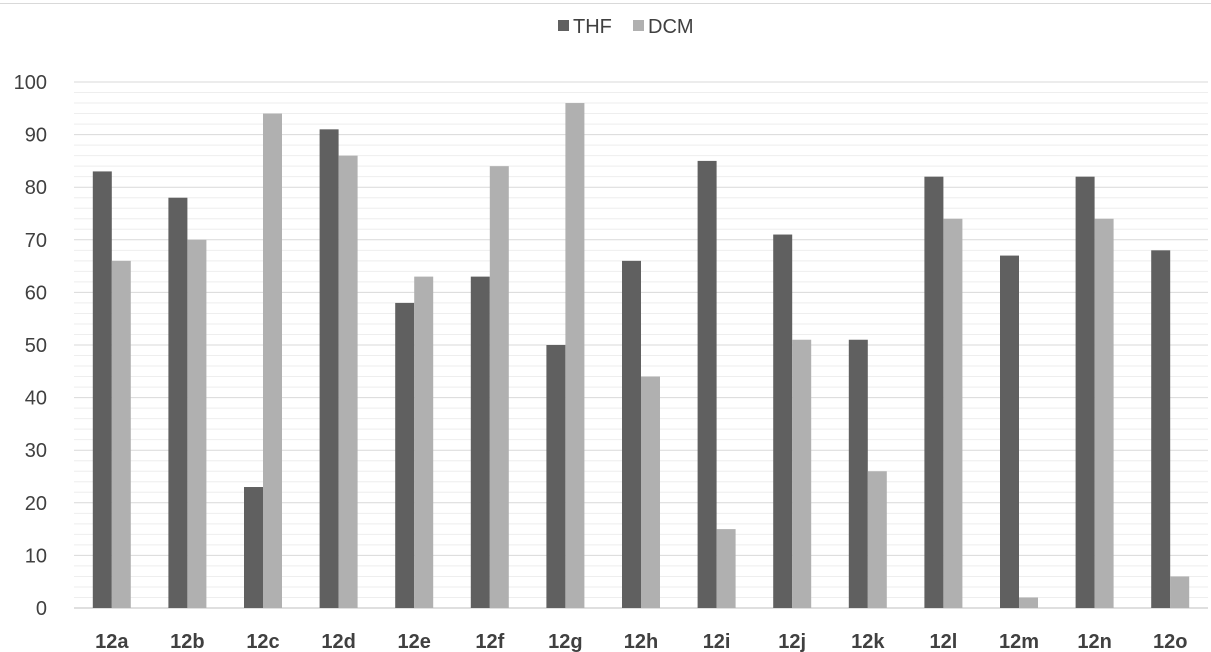 The width and height of the screenshot is (1211, 652). Describe the element at coordinates (178, 402) in the screenshot. I see `bar-thf-12b` at that location.